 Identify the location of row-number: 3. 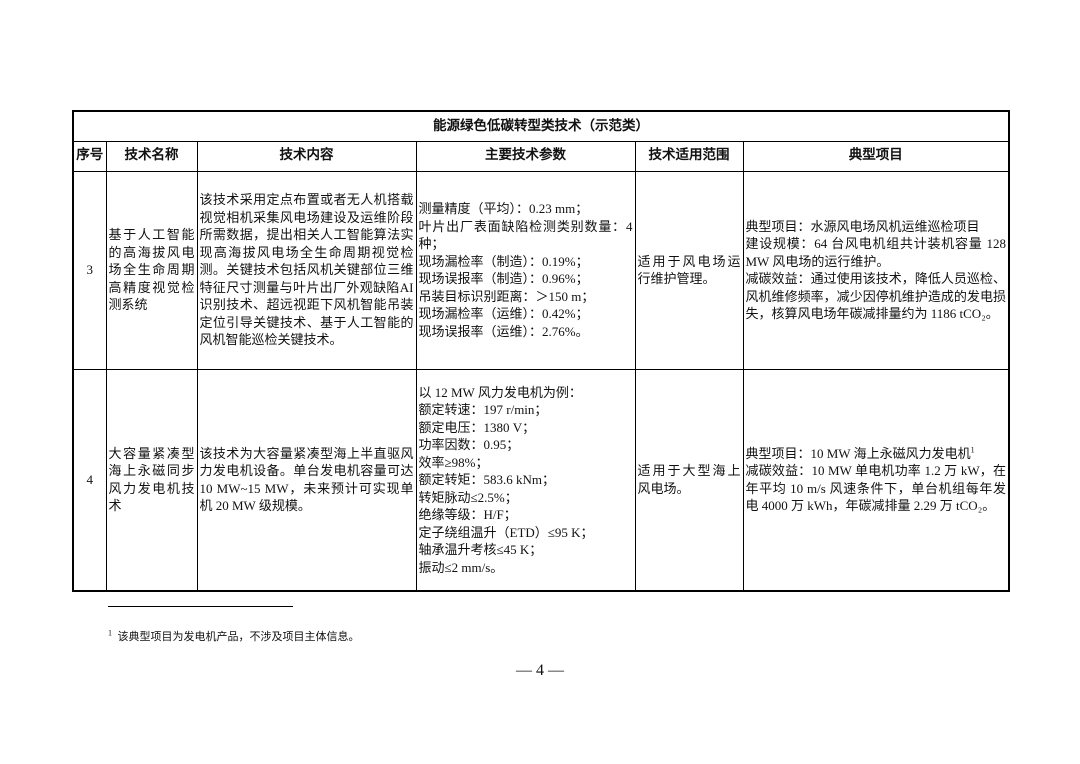
(89, 270).